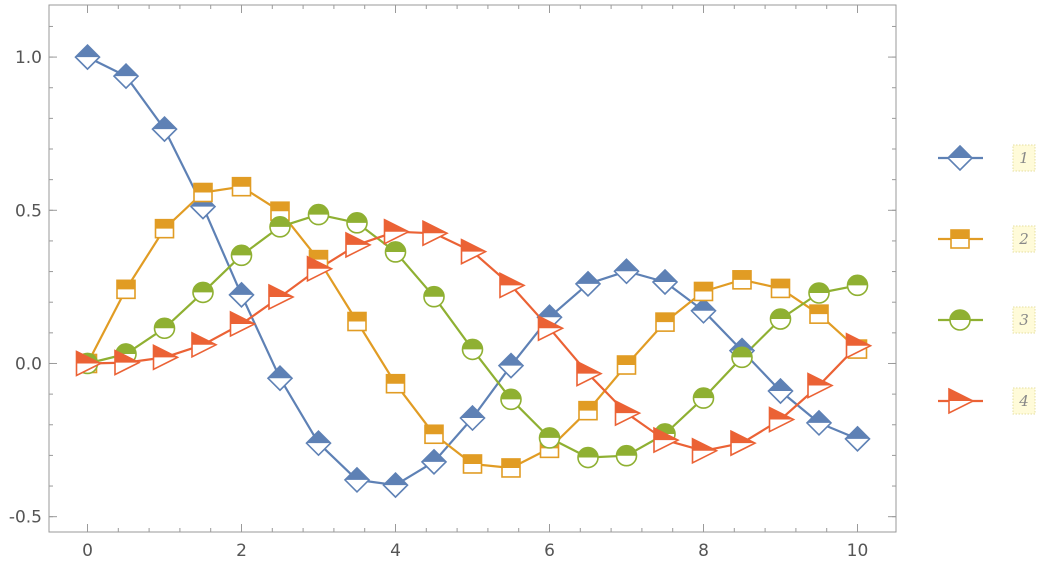  What do you see at coordinates (987, 239) in the screenshot?
I see `legend-entry-2: 2` at bounding box center [987, 239].